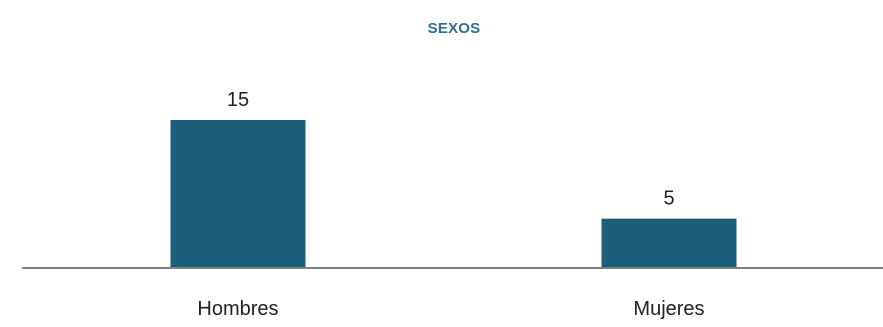 Image resolution: width=883 pixels, height=327 pixels. What do you see at coordinates (669, 243) in the screenshot?
I see `bar-mujeres` at bounding box center [669, 243].